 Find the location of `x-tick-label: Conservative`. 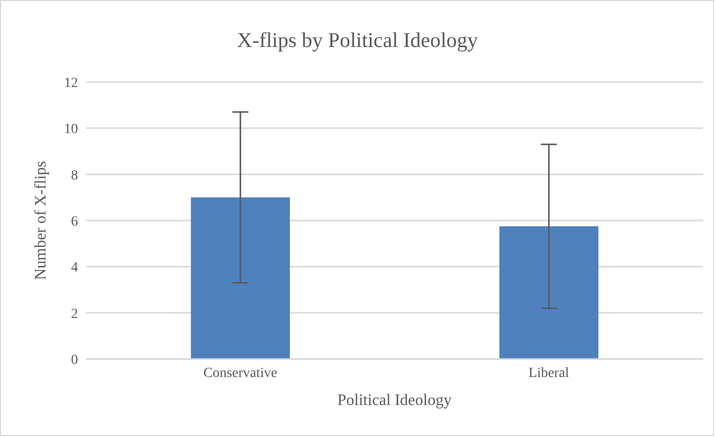

x-tick-label: Conservative is located at coordinates (240, 373).